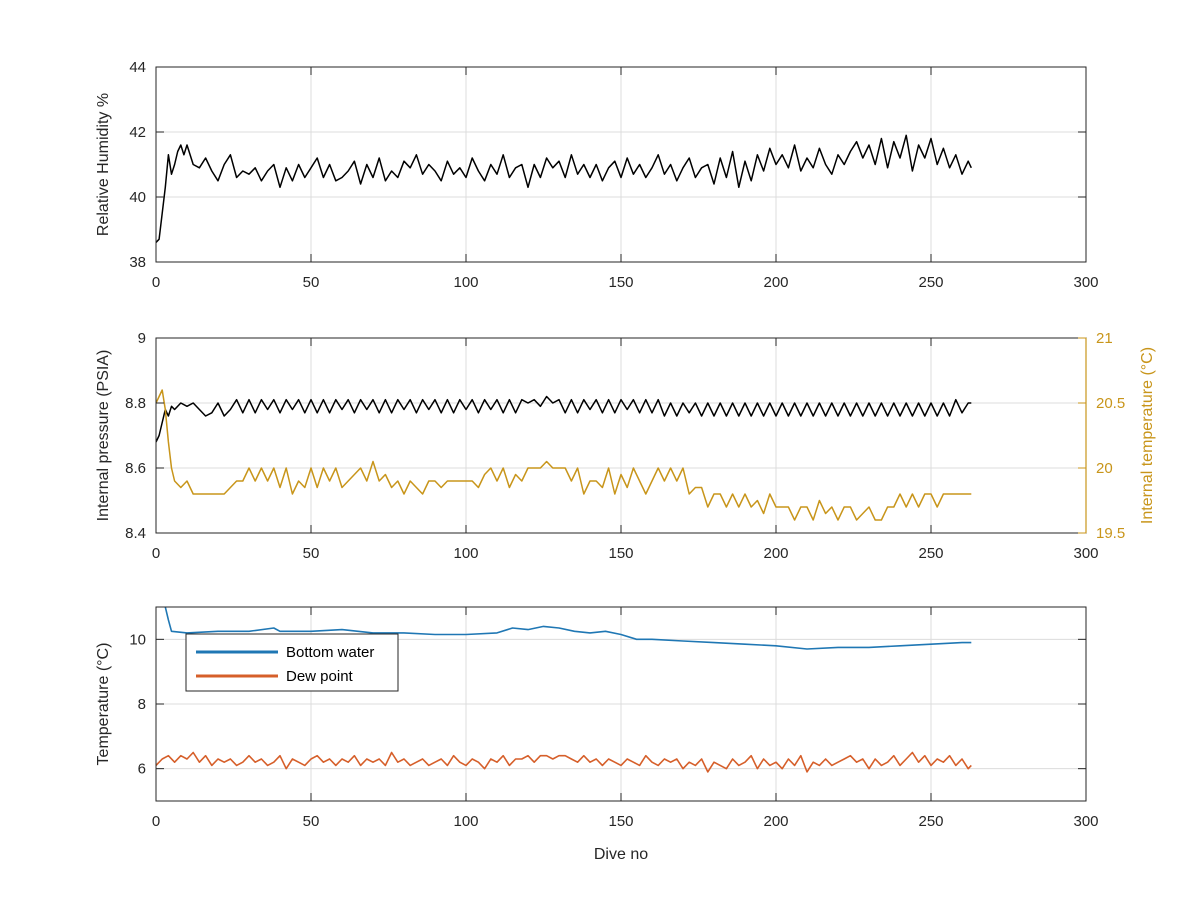 The height and width of the screenshot is (900, 1200). What do you see at coordinates (1110, 533) in the screenshot?
I see `y2-tick-label: 19.5` at bounding box center [1110, 533].